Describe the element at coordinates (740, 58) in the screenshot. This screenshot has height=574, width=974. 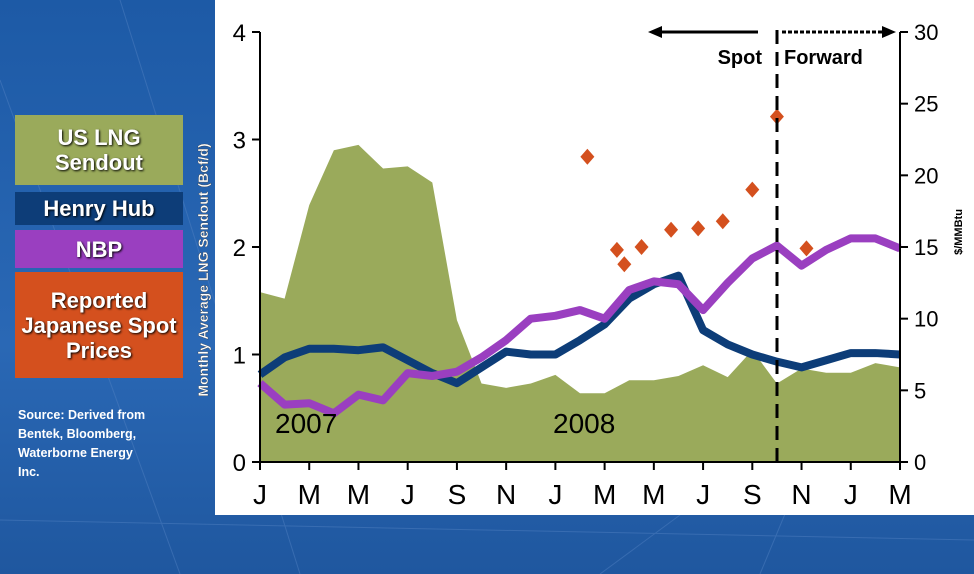
I see `annotation: Spot` at that location.